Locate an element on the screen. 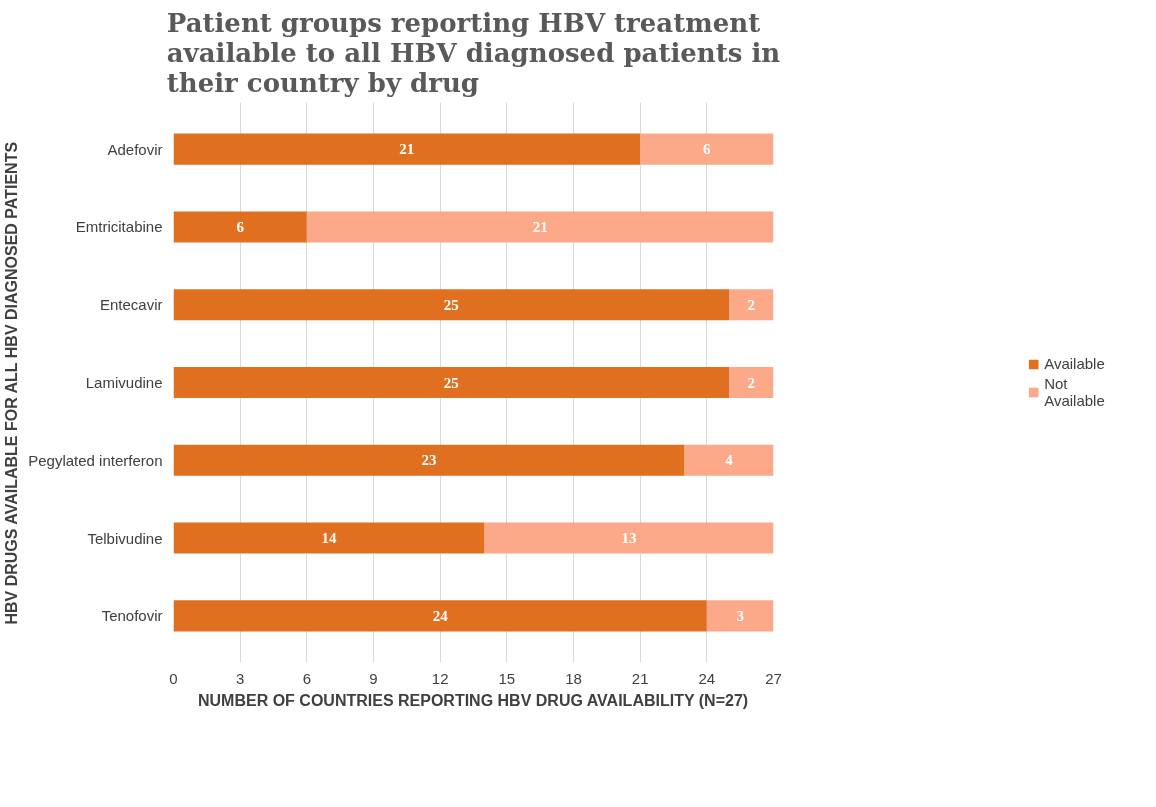  data-label: 3 is located at coordinates (740, 615).